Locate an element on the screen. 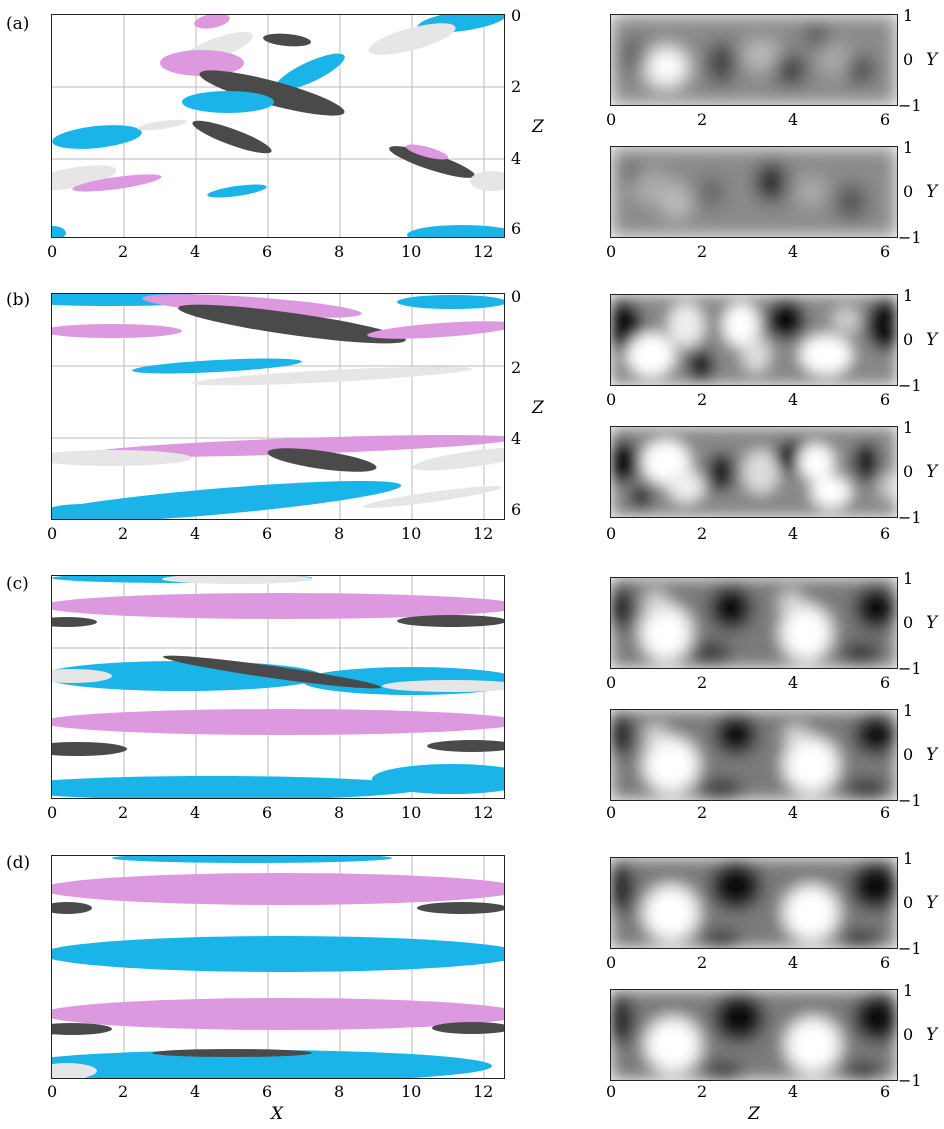 This screenshot has width=944, height=1129. cross-section-b-top is located at coordinates (754, 340).